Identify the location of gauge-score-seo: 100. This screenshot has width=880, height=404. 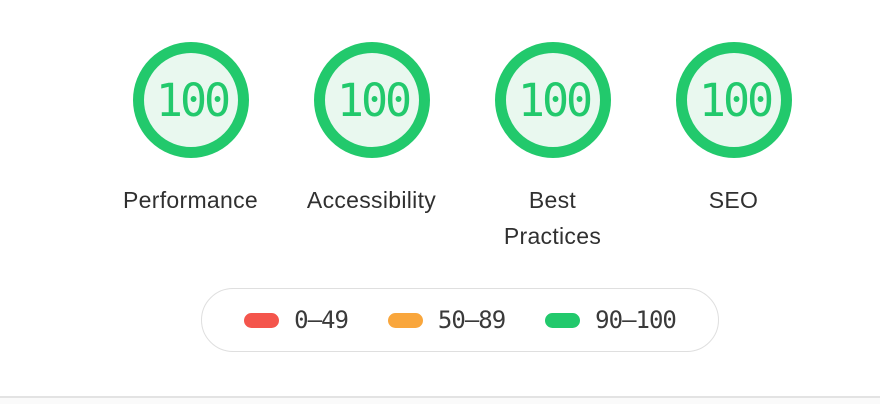
(736, 100).